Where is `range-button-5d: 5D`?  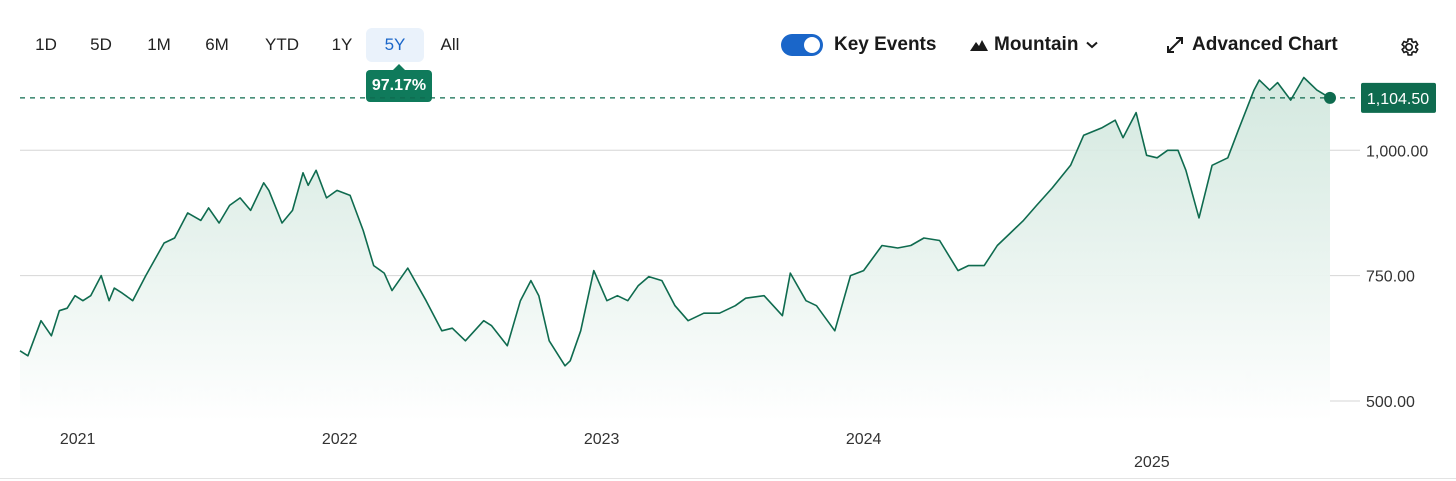
range-button-5d: 5D is located at coordinates (101, 44).